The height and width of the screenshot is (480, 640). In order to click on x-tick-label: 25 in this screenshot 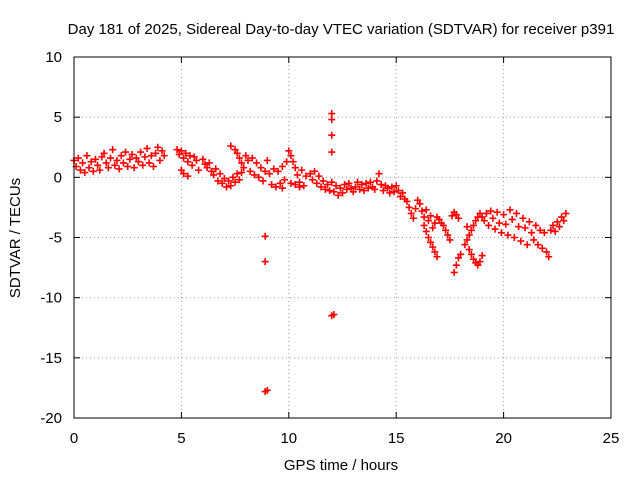, I will do `click(611, 438)`.